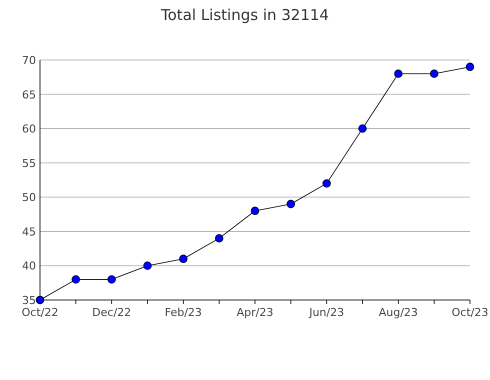 The width and height of the screenshot is (490, 380). Describe the element at coordinates (470, 312) in the screenshot. I see `x-tick-label: Oct/23` at that location.